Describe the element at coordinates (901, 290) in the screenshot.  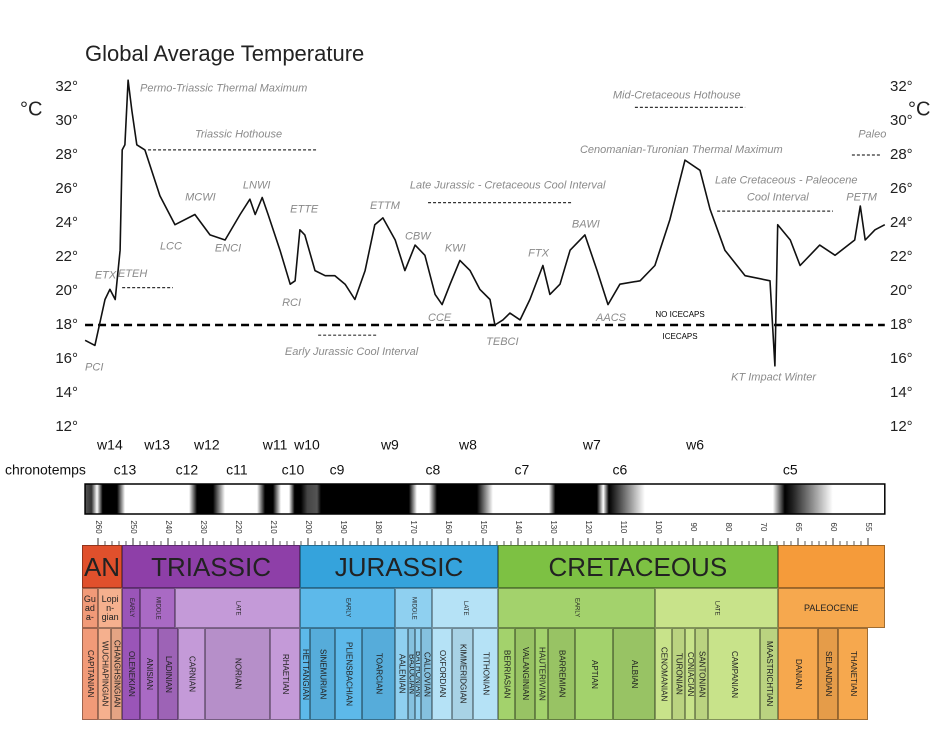
I see `y2-tick-label: 20°` at that location.